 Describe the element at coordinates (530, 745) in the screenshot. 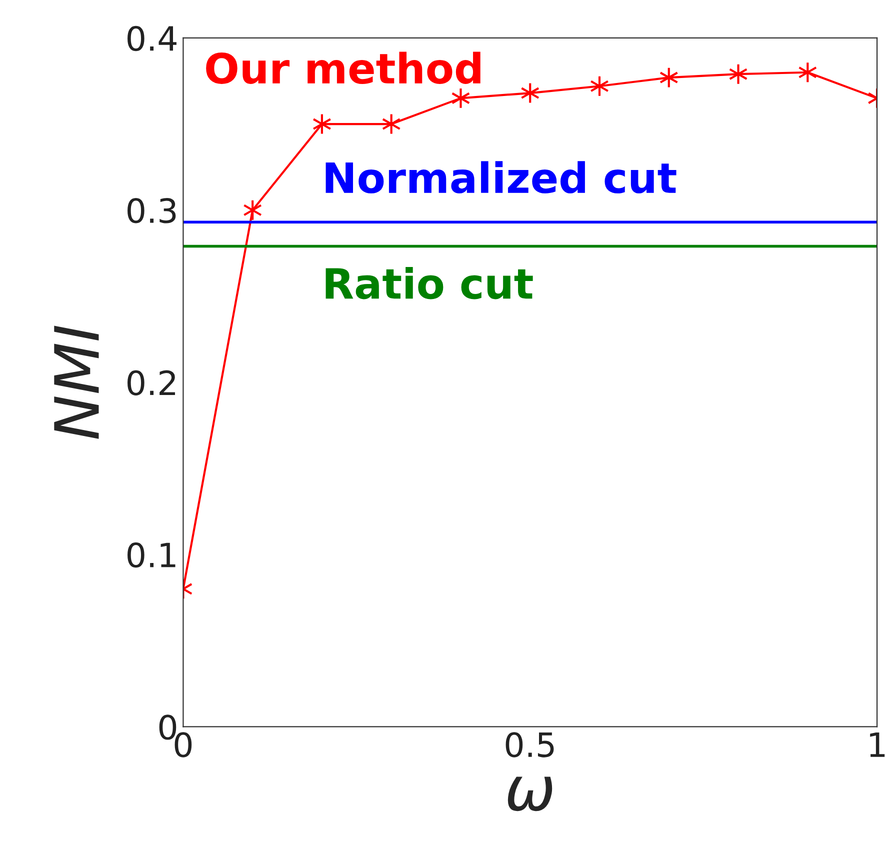

I see `x-tick-label: 0.5` at that location.